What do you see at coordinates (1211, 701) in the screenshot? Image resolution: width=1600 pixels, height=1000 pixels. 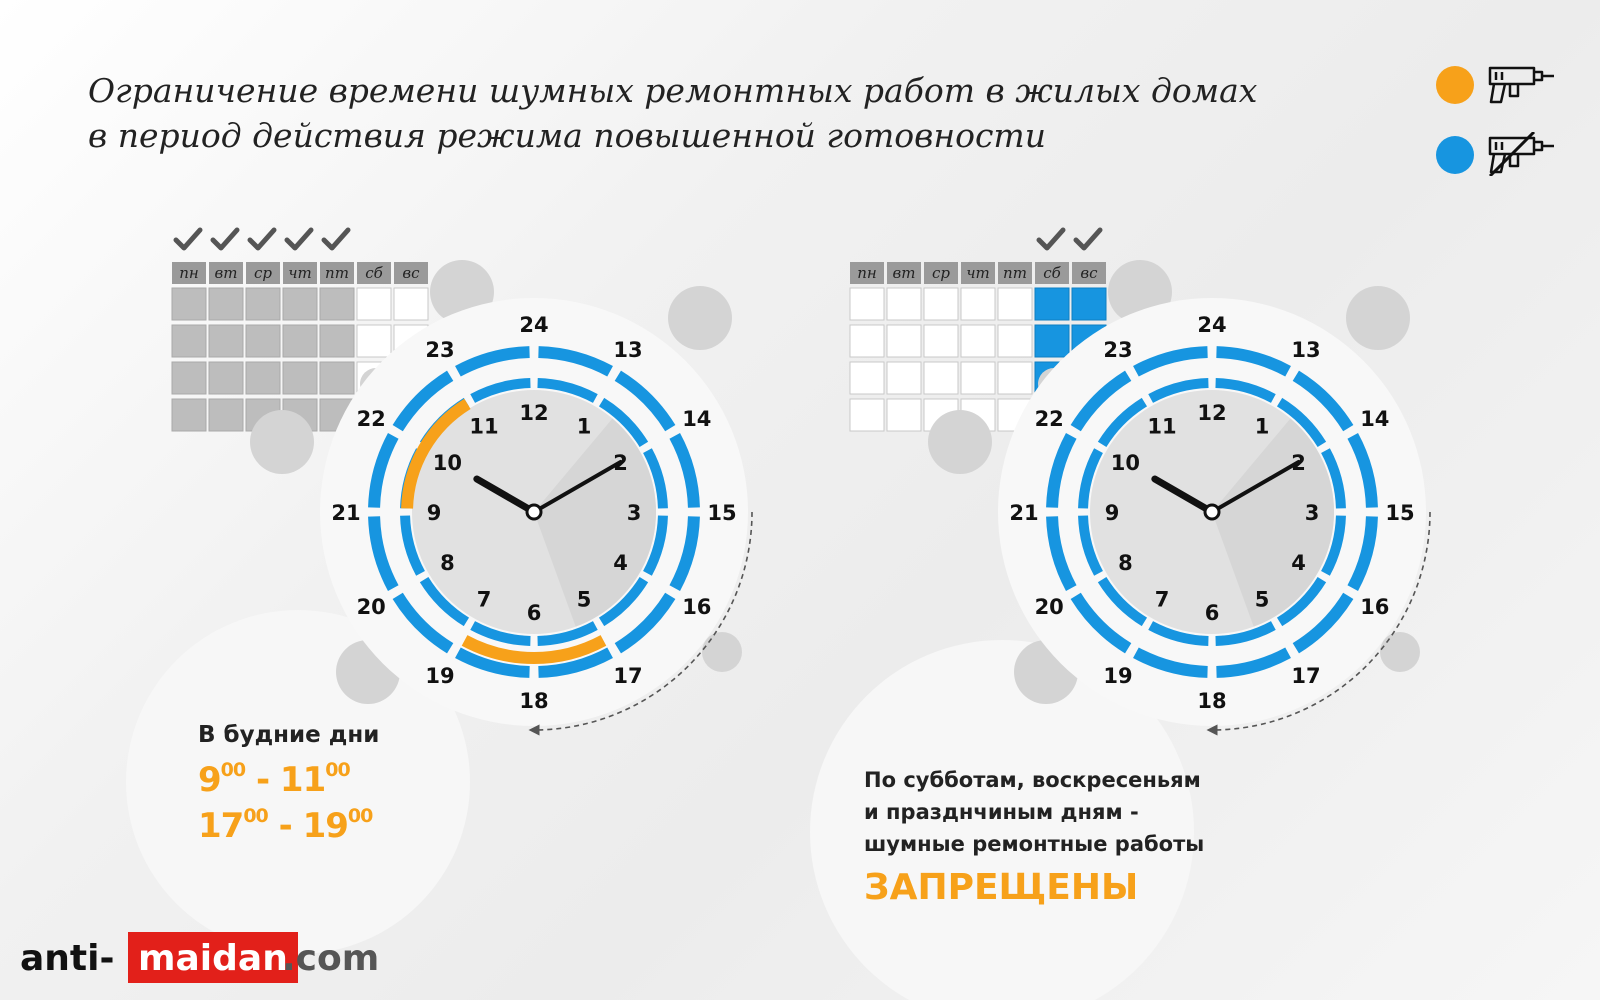 I see `hour-label-24h: 18` at bounding box center [1211, 701].